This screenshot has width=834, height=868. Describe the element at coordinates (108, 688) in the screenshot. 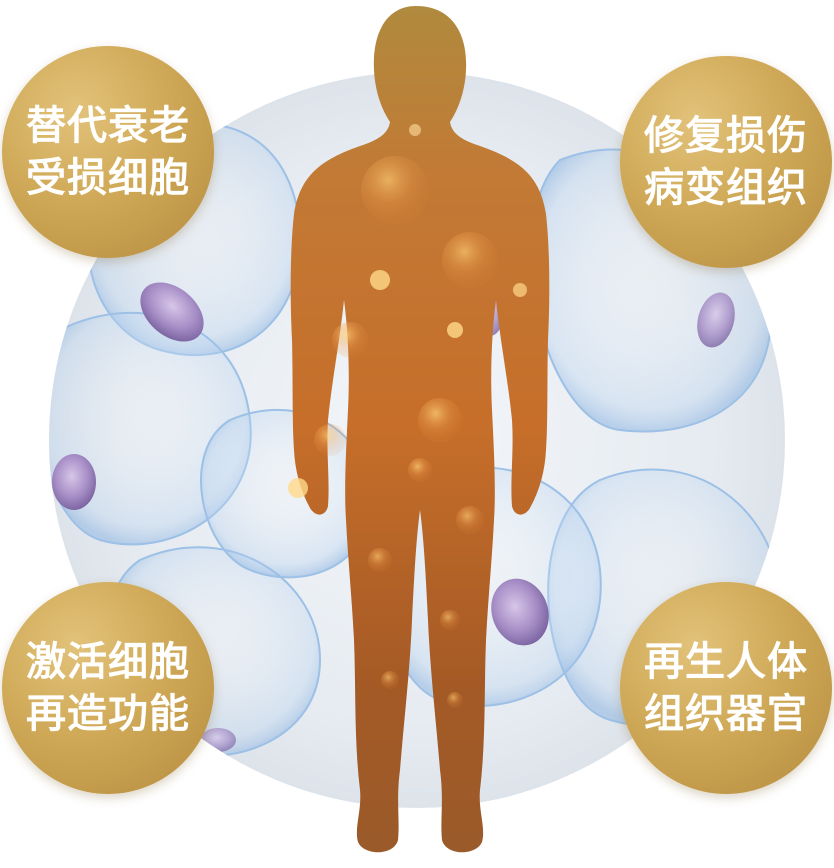

I see `badge-activate-cells: 激活细胞 再造功能` at that location.